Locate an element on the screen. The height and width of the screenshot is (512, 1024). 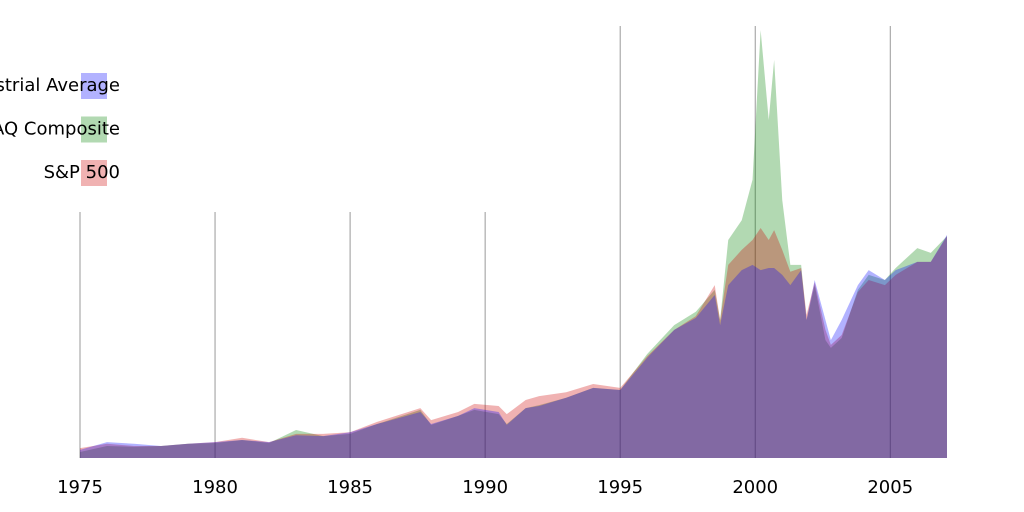
legend-label: NASDAQ Composite is located at coordinates (60, 129).